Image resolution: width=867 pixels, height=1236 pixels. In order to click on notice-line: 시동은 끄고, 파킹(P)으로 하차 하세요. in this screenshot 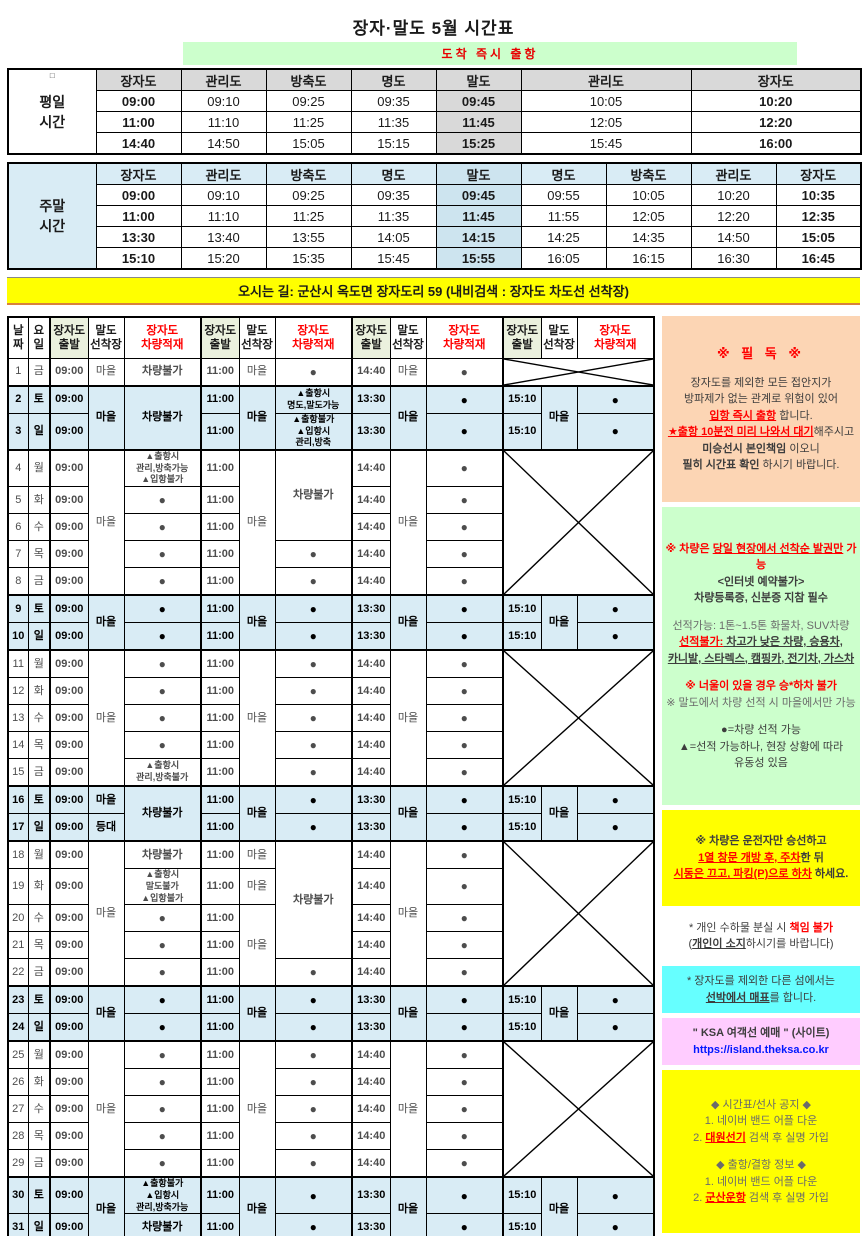, I will do `click(761, 874)`.